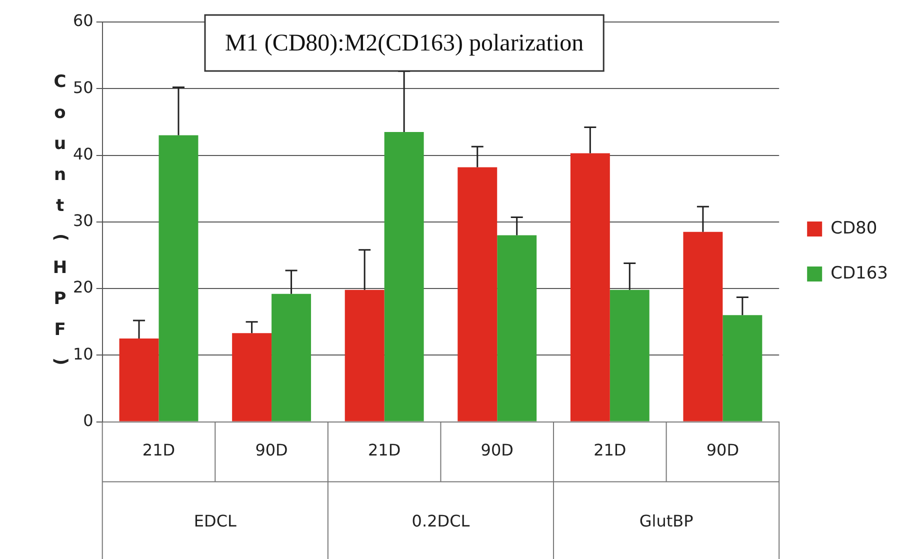  What do you see at coordinates (404, 43) in the screenshot?
I see `chart-title: M1 (CD80):M2(CD163) polarization` at bounding box center [404, 43].